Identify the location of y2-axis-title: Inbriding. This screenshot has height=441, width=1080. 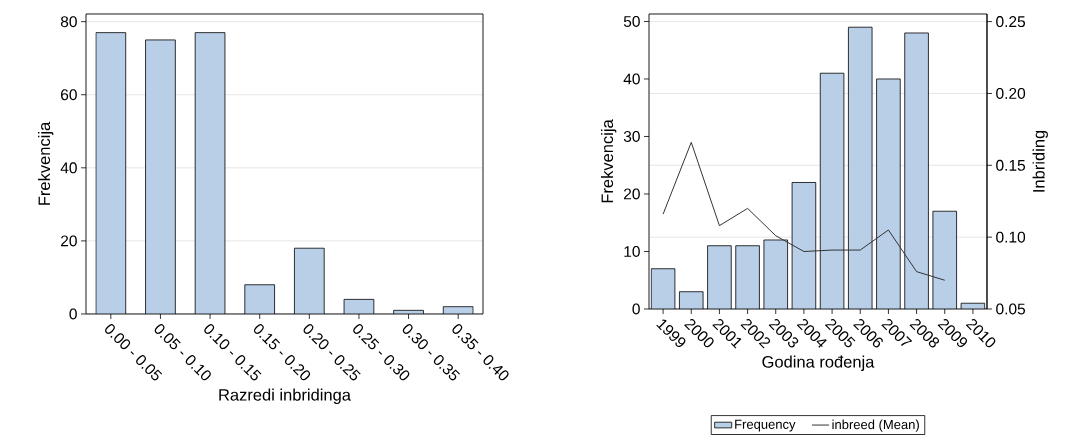
(1040, 161).